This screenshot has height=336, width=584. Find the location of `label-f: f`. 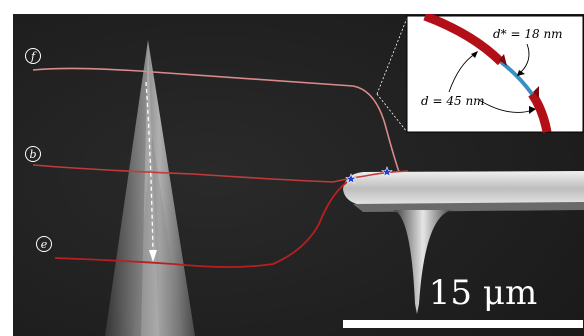

label-f: f is located at coordinates (33, 56).